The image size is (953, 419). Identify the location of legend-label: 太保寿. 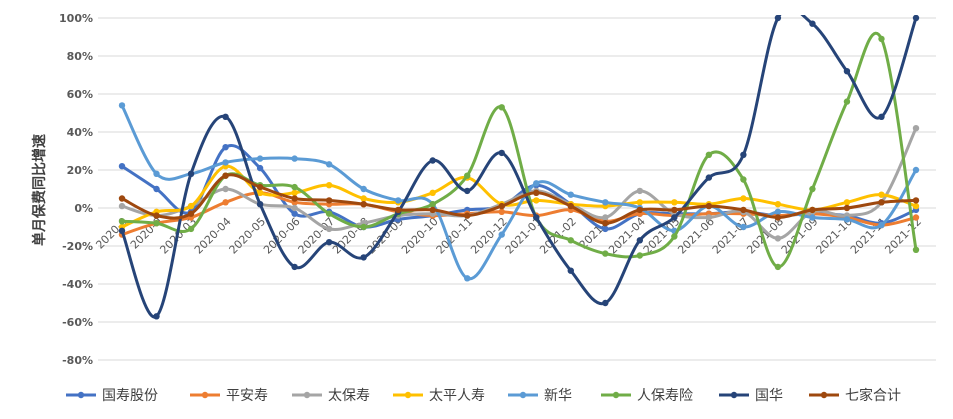
(349, 395).